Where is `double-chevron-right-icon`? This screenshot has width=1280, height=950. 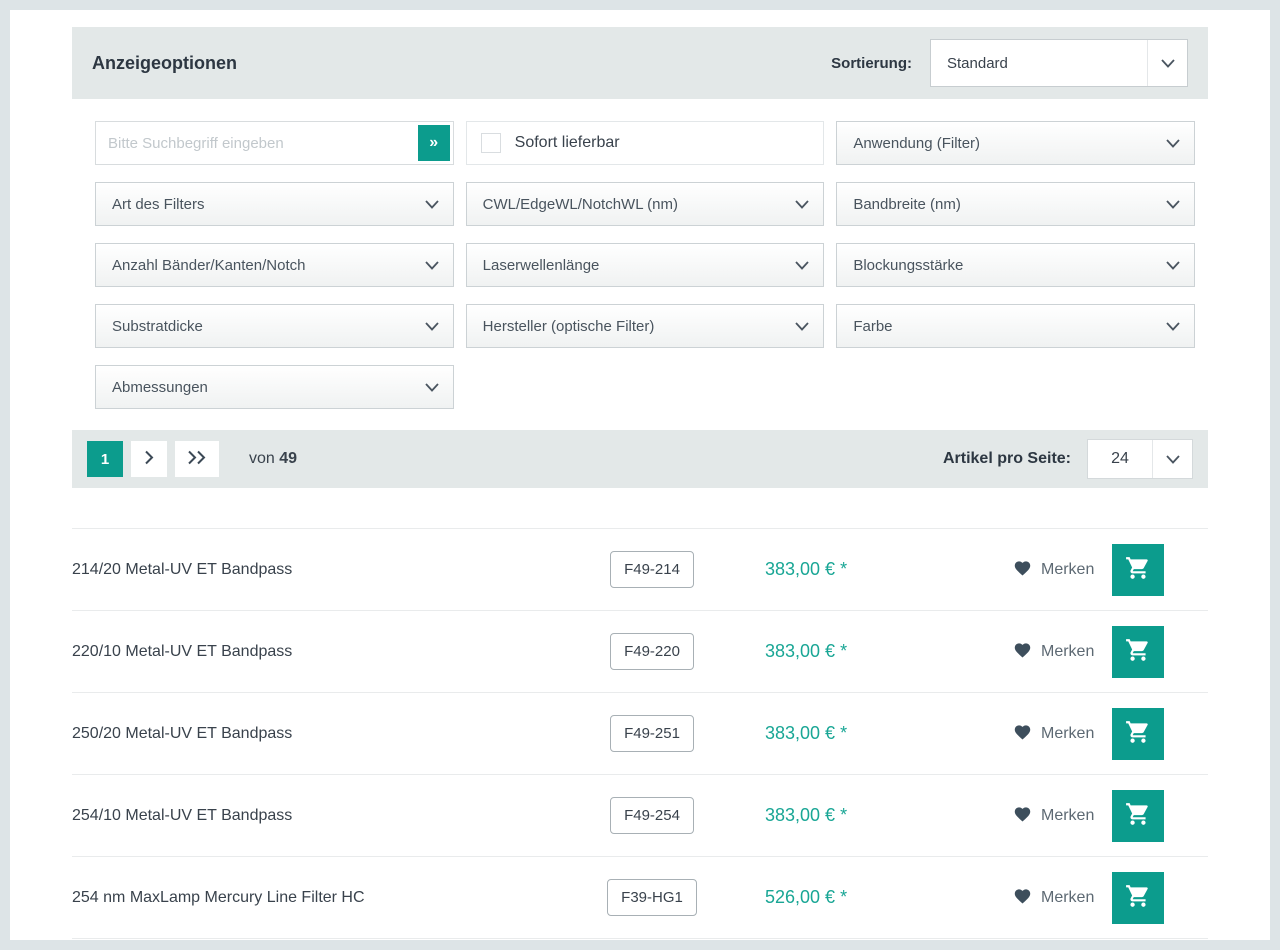 double-chevron-right-icon is located at coordinates (197, 459).